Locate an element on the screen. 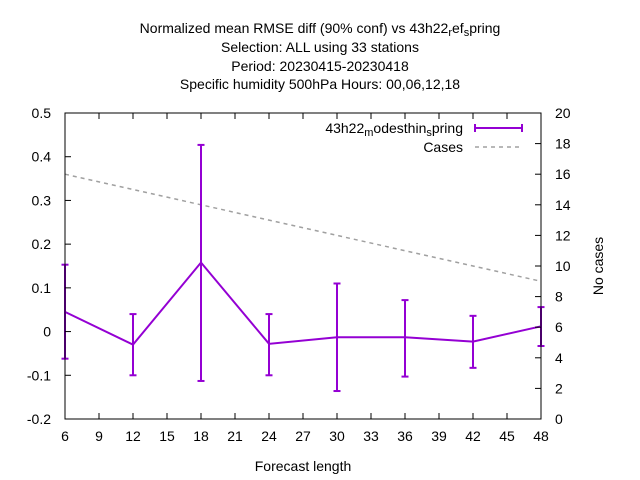  y2-tick-labels: 0 2 4 6 8 10 12 14 16 18 20 is located at coordinates (563, 266).